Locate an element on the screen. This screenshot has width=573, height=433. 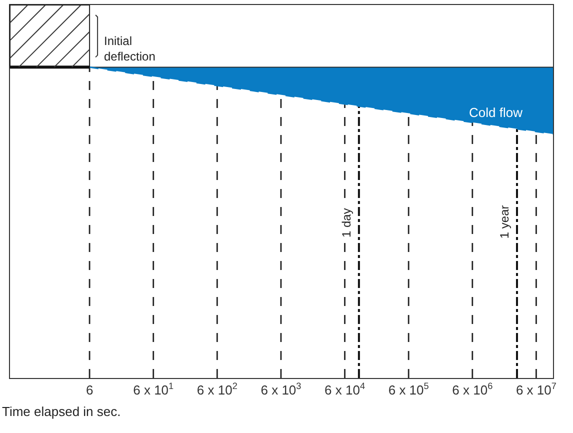
x-tick-label: 6 is located at coordinates (90, 390).